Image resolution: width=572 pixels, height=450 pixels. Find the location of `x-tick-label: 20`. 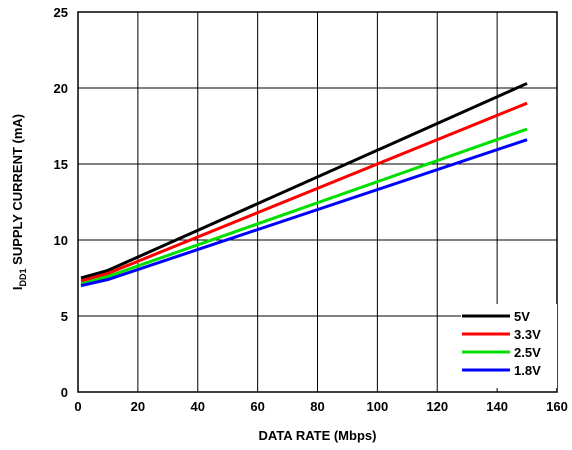

x-tick-label: 20 is located at coordinates (138, 406).